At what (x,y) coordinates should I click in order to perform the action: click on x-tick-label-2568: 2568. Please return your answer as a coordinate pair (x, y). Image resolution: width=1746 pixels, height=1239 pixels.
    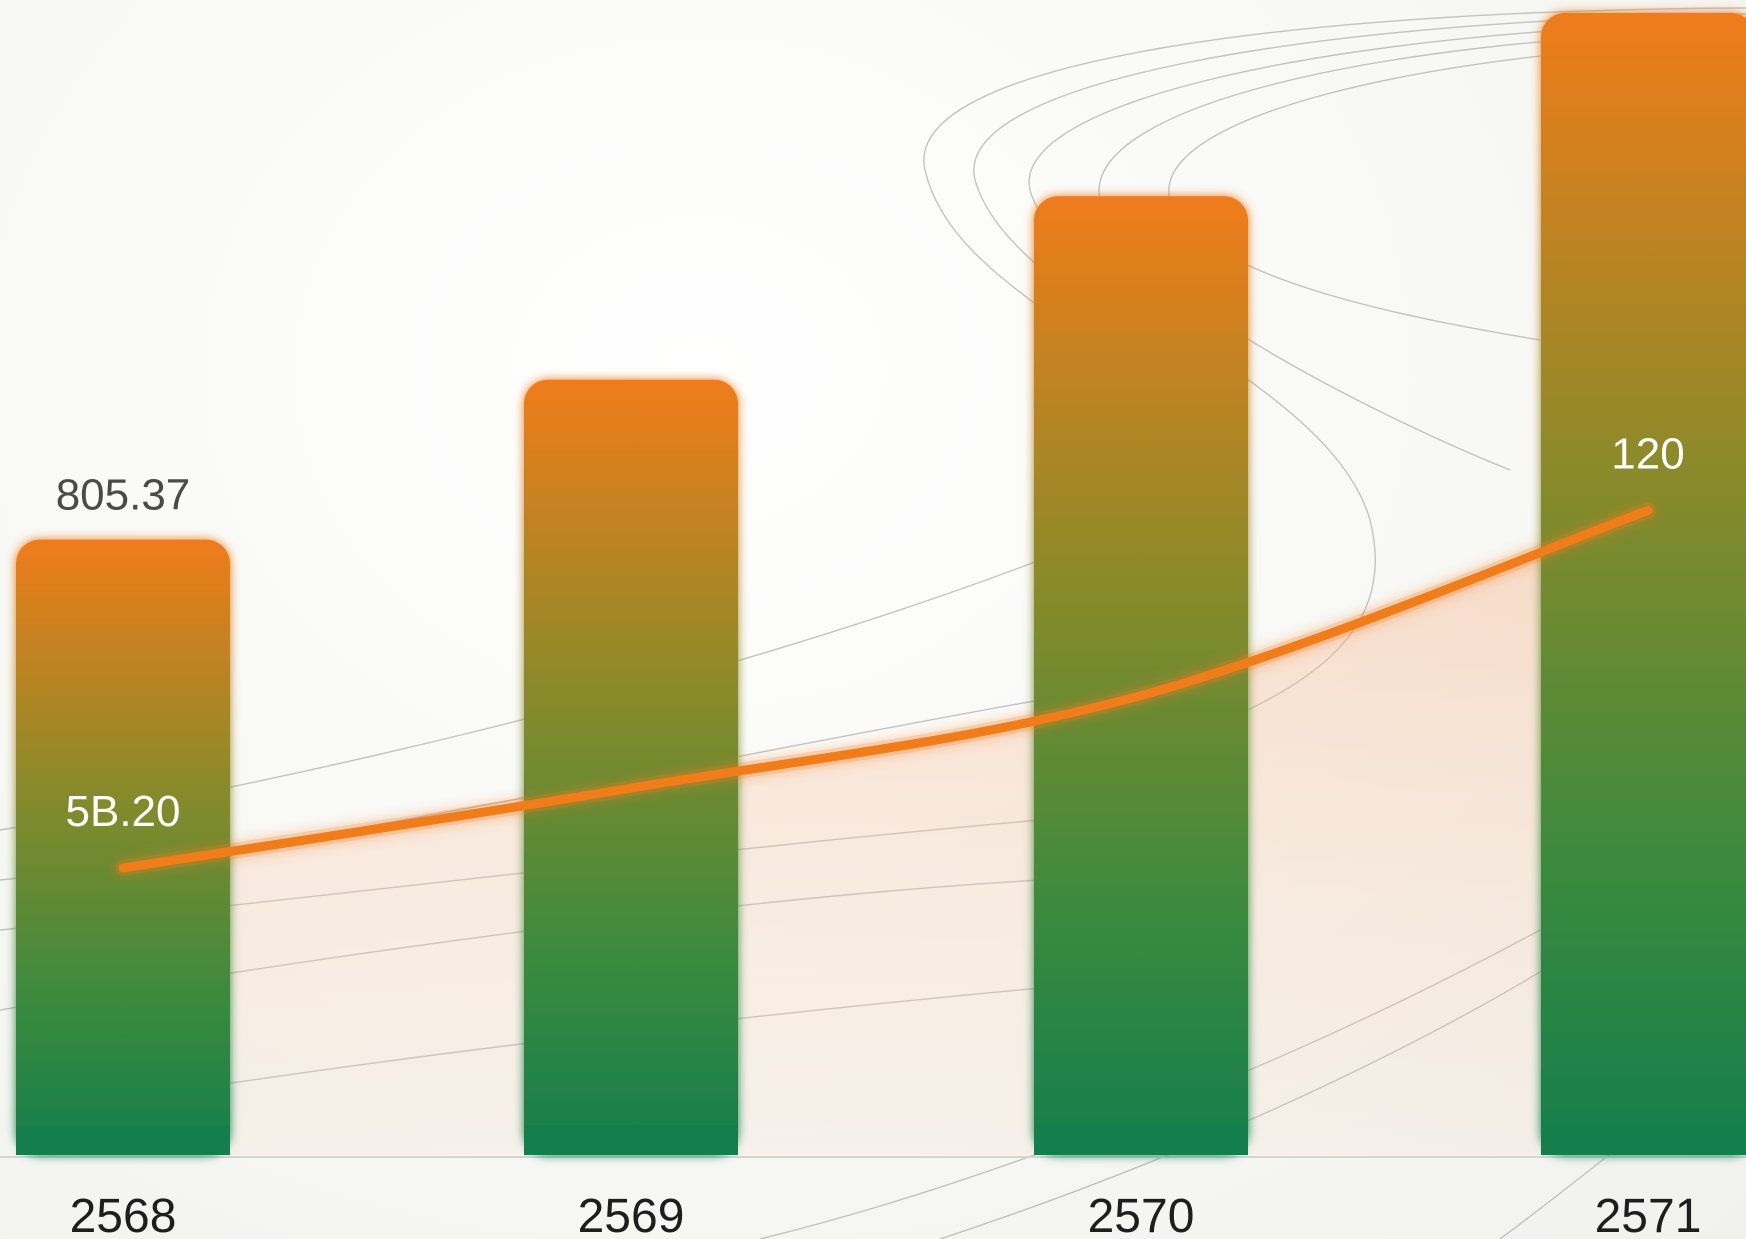
    Looking at the image, I should click on (123, 1214).